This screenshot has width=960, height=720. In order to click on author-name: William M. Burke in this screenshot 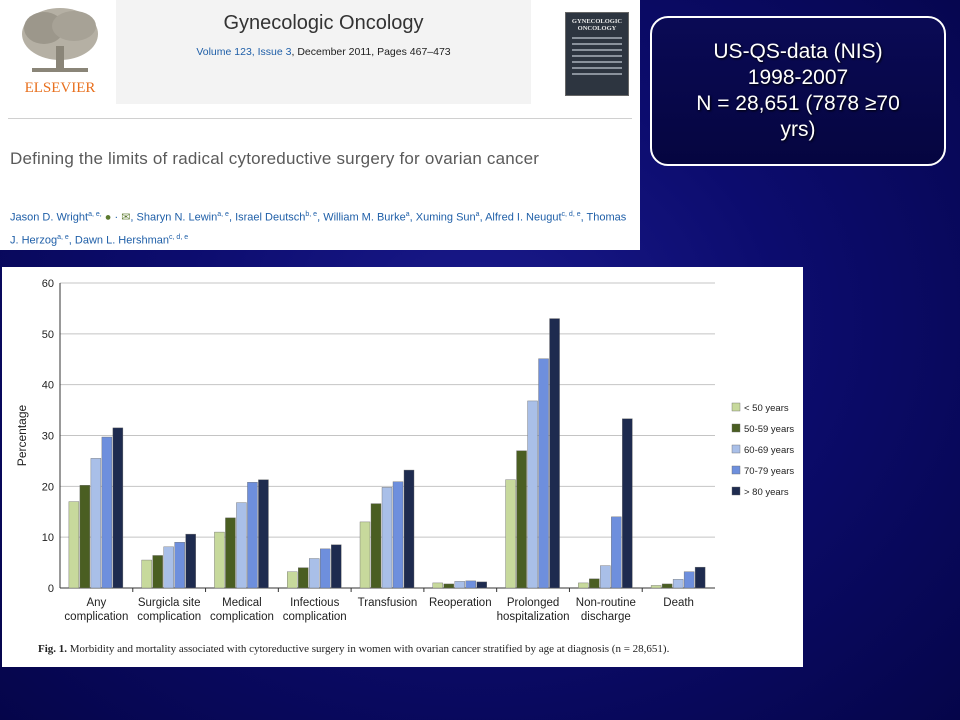, I will do `click(364, 217)`.